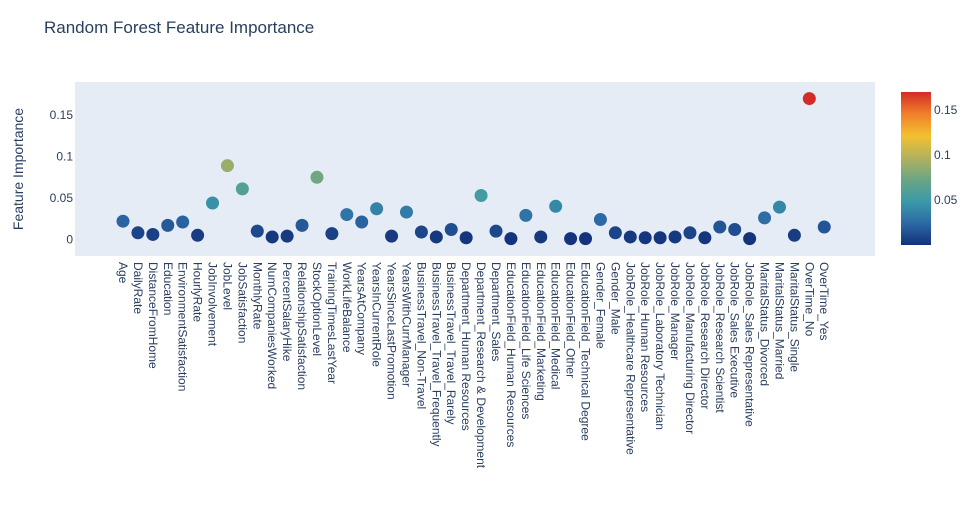 Image resolution: width=976 pixels, height=516 pixels. I want to click on x-tick-label: JobRole_Manager, so click(675, 311).